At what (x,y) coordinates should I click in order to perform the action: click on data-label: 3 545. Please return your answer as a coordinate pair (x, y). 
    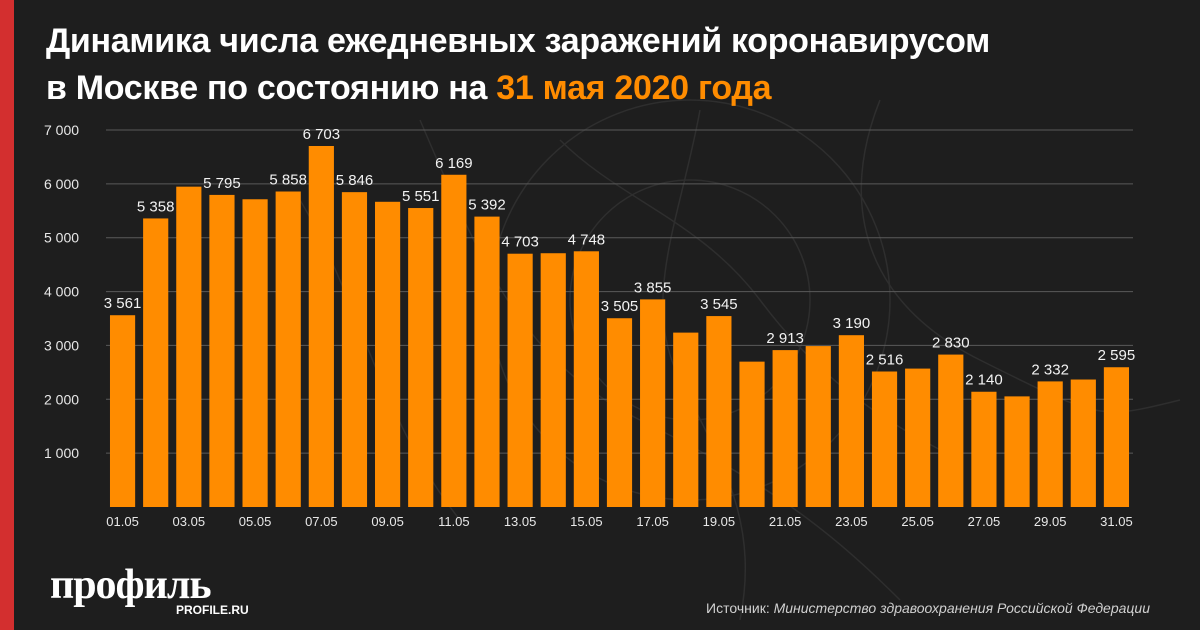
    Looking at the image, I should click on (719, 304).